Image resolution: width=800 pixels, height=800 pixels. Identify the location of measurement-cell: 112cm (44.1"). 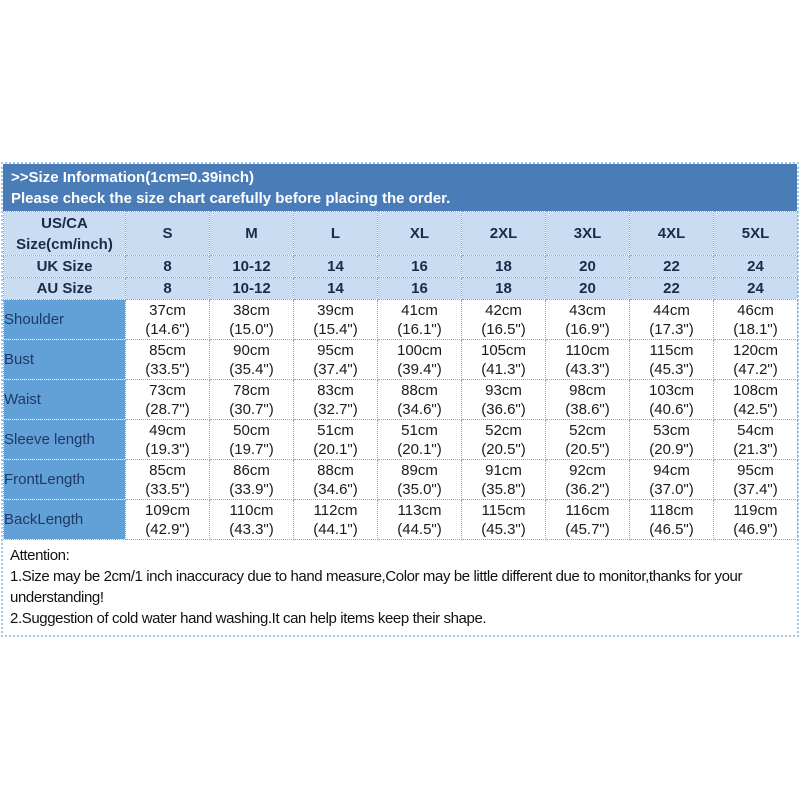
(335, 519).